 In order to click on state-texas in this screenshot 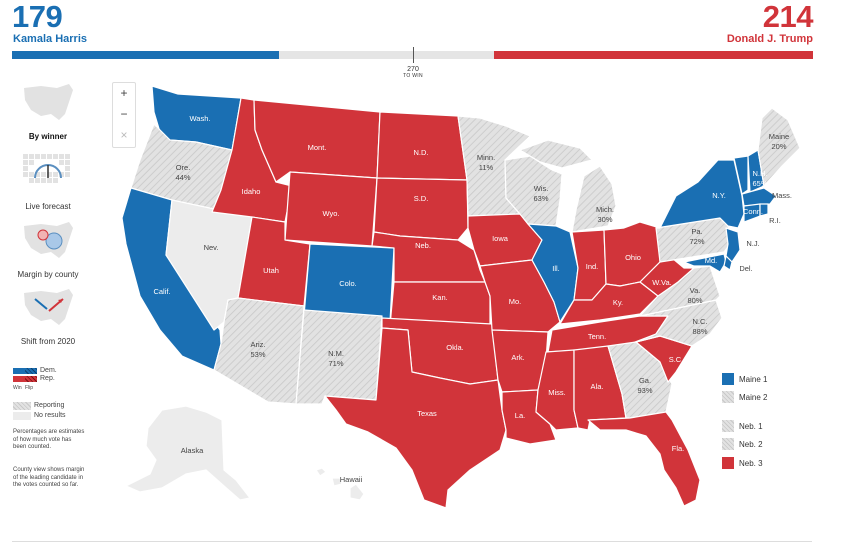, I will do `click(415, 418)`.